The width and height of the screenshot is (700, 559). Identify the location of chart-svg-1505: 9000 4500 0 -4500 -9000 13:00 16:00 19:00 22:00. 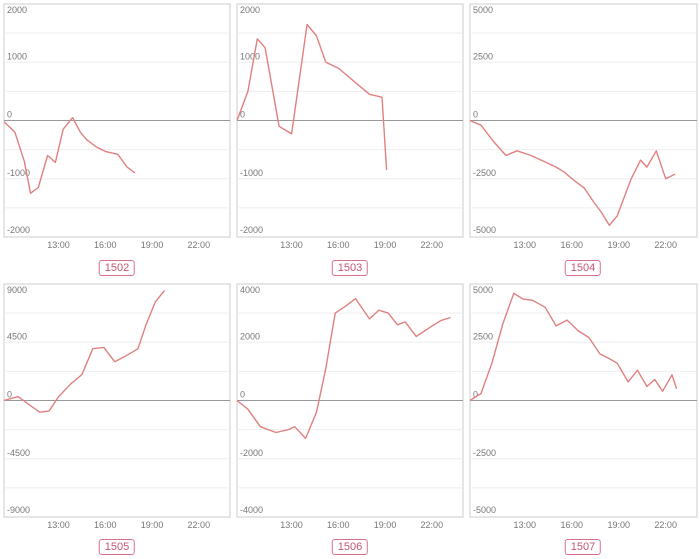
(117, 406).